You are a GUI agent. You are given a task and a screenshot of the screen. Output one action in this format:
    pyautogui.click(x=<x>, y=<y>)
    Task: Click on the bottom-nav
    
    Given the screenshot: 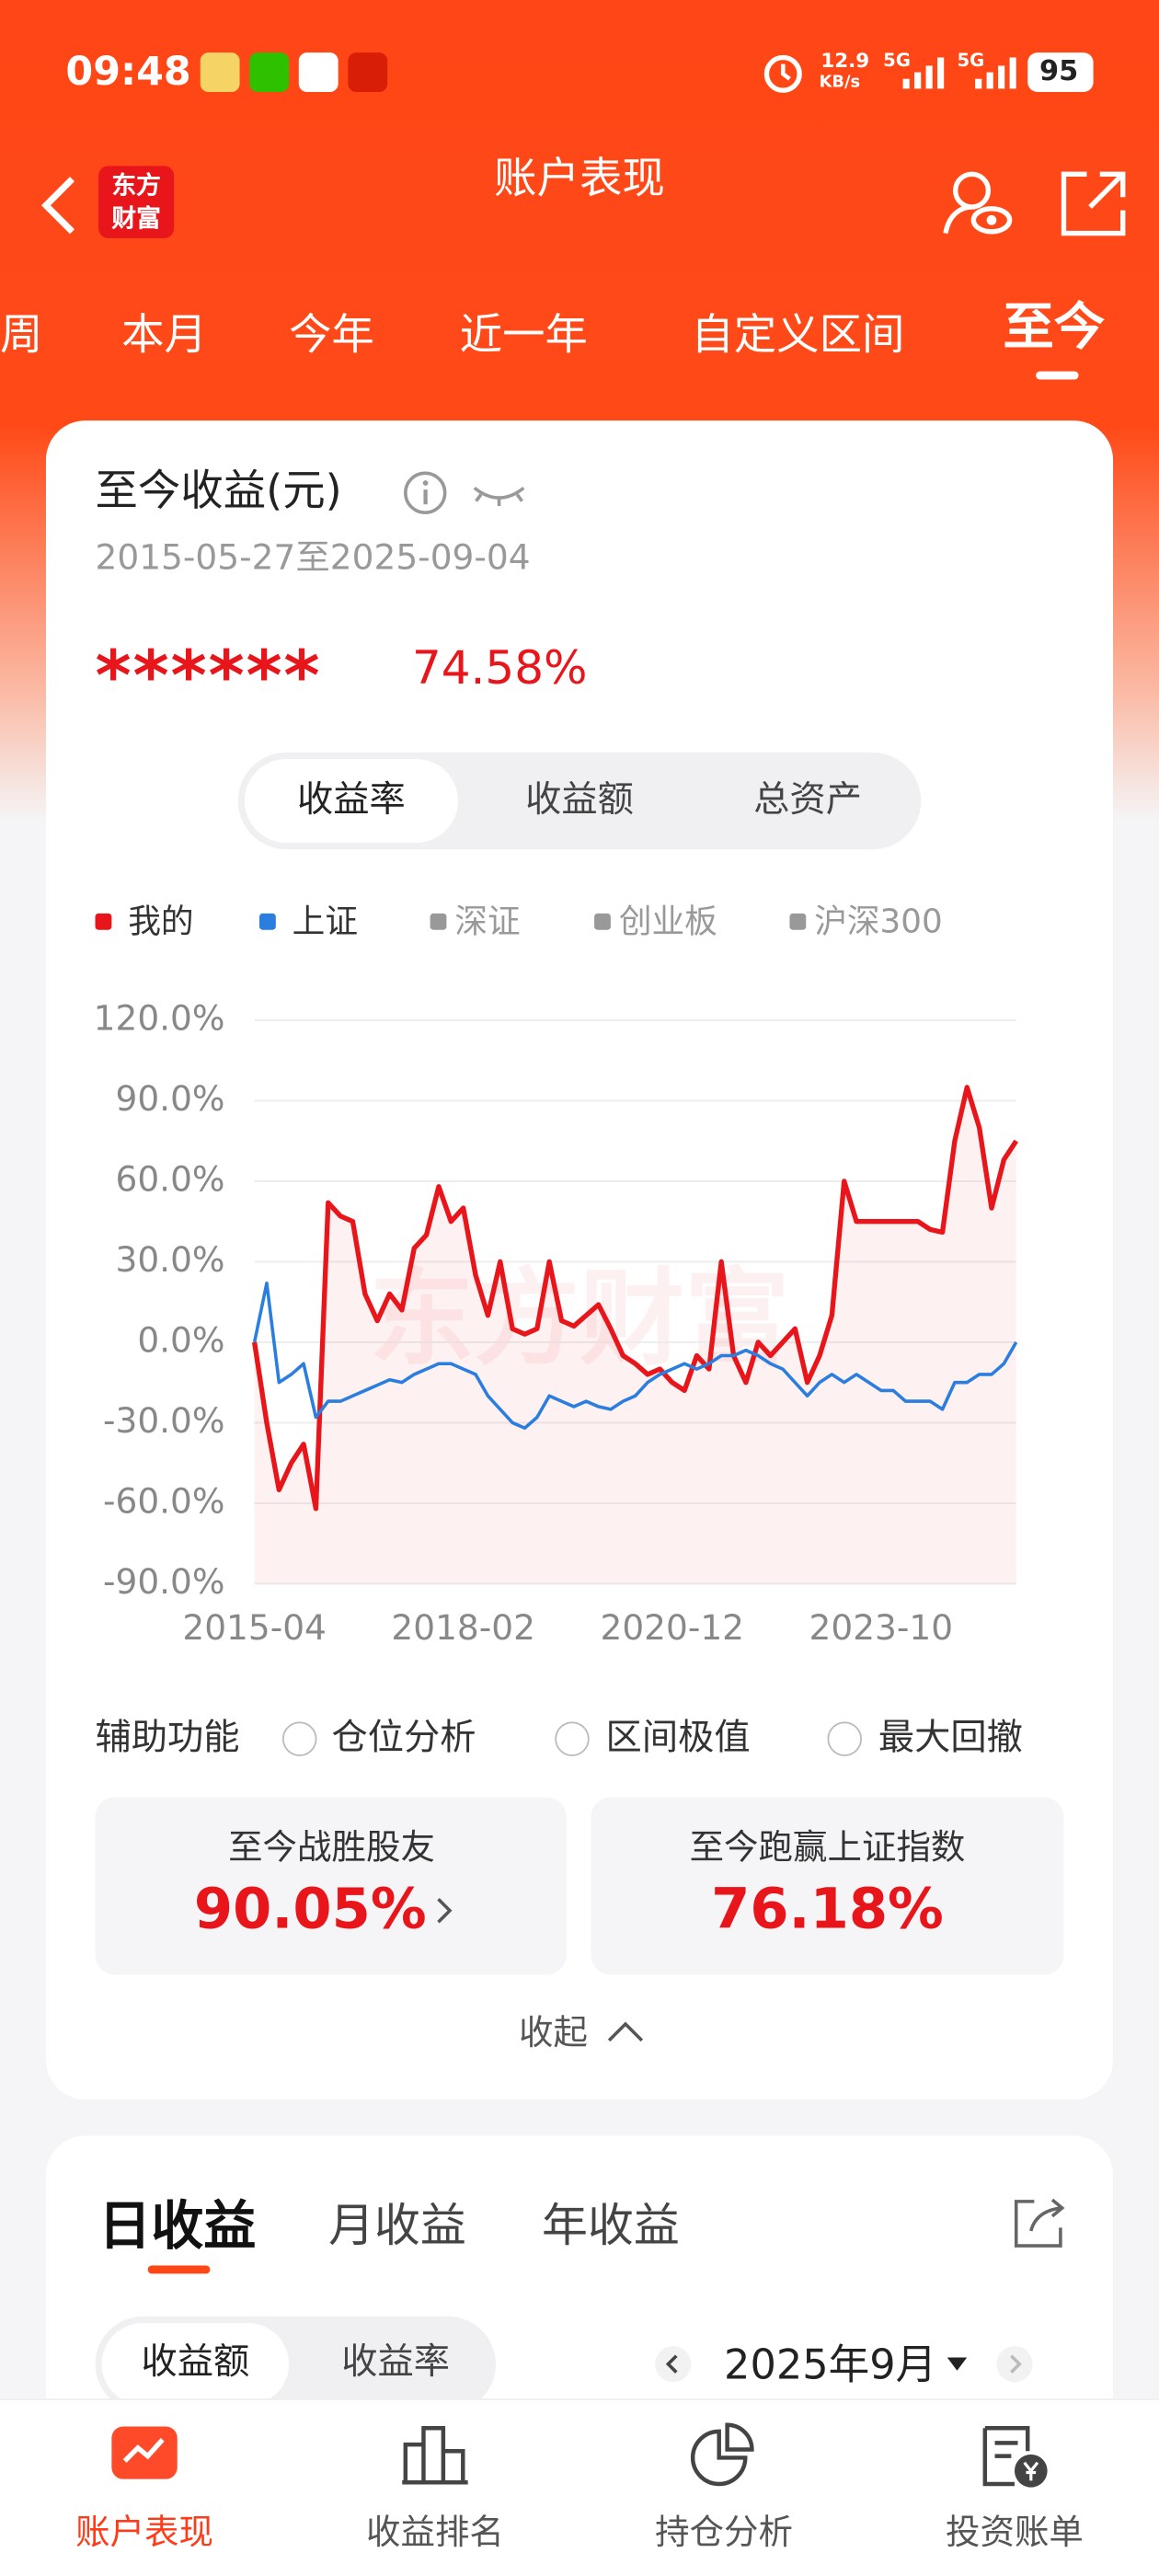 What is the action you would take?
    pyautogui.click(x=579, y=2487)
    